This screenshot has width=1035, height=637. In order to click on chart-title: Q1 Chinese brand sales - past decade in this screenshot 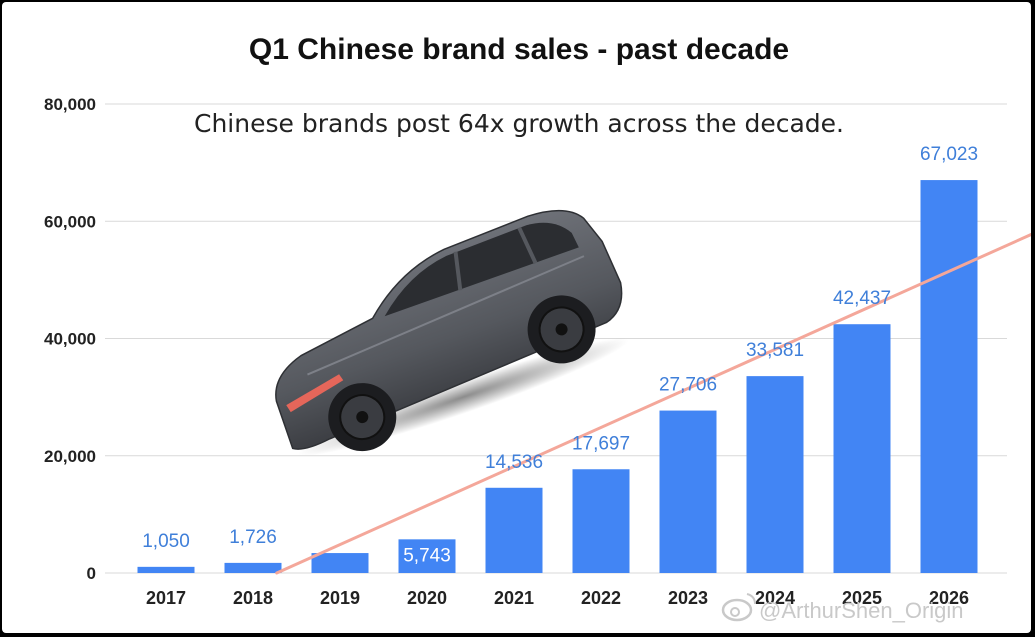, I will do `click(519, 49)`.